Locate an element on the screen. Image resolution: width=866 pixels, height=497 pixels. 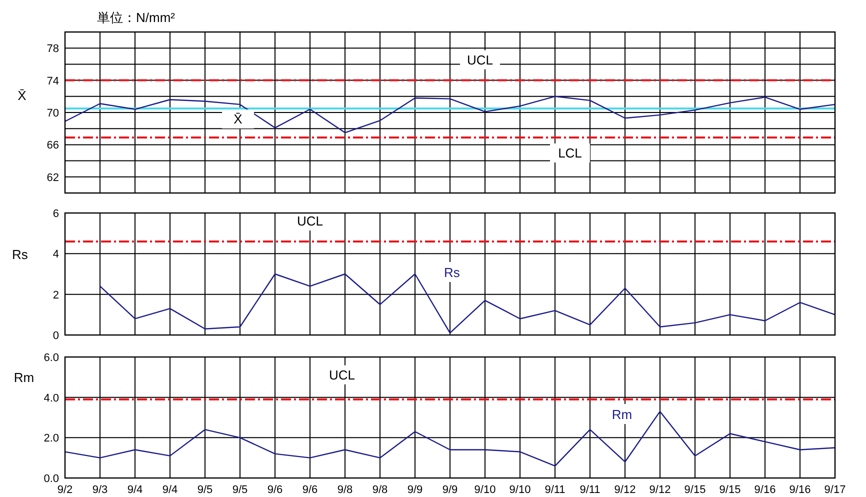
y-tick-label: 2.0 is located at coordinates (51, 438).